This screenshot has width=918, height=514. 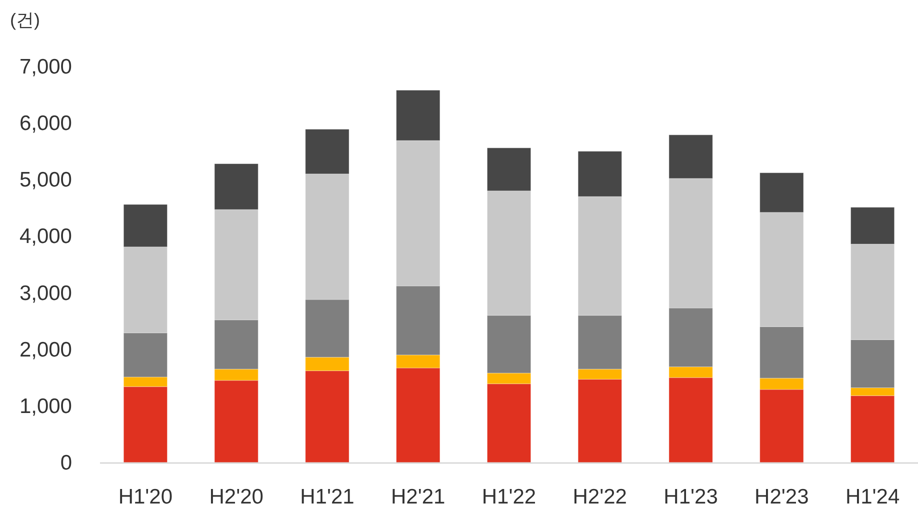 What do you see at coordinates (418, 497) in the screenshot?
I see `x-tick-label: H2'21` at bounding box center [418, 497].